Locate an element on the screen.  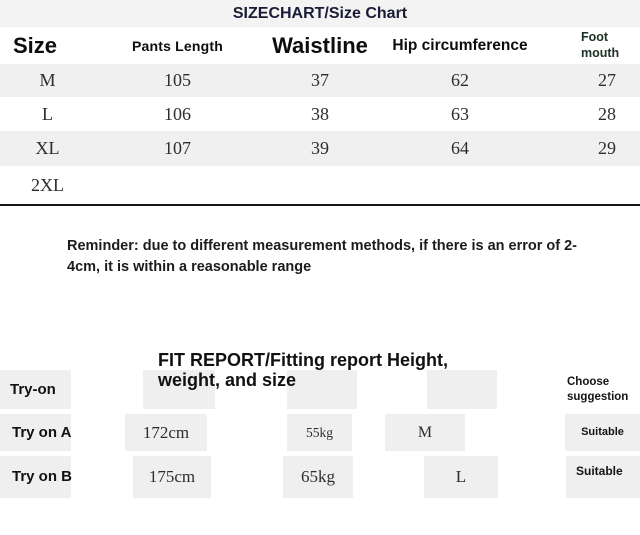
fit-row-try-on-b: Try on B 175cm 65kg L Suitable is located at coordinates (320, 477).